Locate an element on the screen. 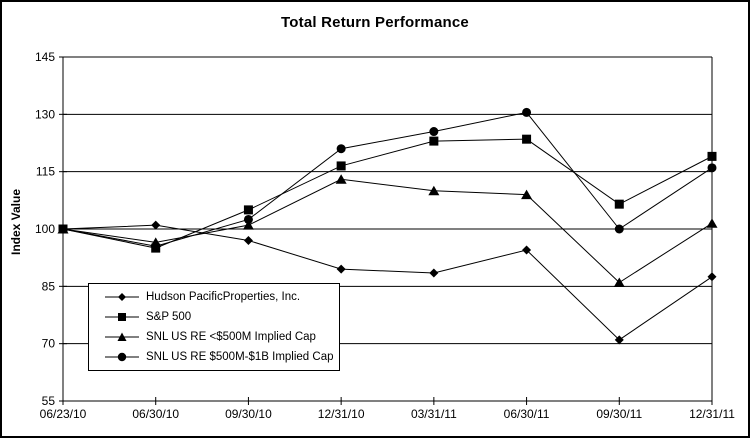  legend-label: S&P 500 is located at coordinates (169, 317).